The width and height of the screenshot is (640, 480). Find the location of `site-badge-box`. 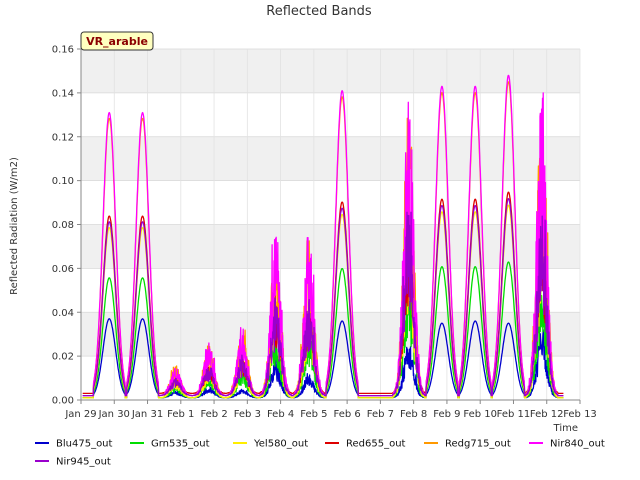

site-badge-box is located at coordinates (117, 41).